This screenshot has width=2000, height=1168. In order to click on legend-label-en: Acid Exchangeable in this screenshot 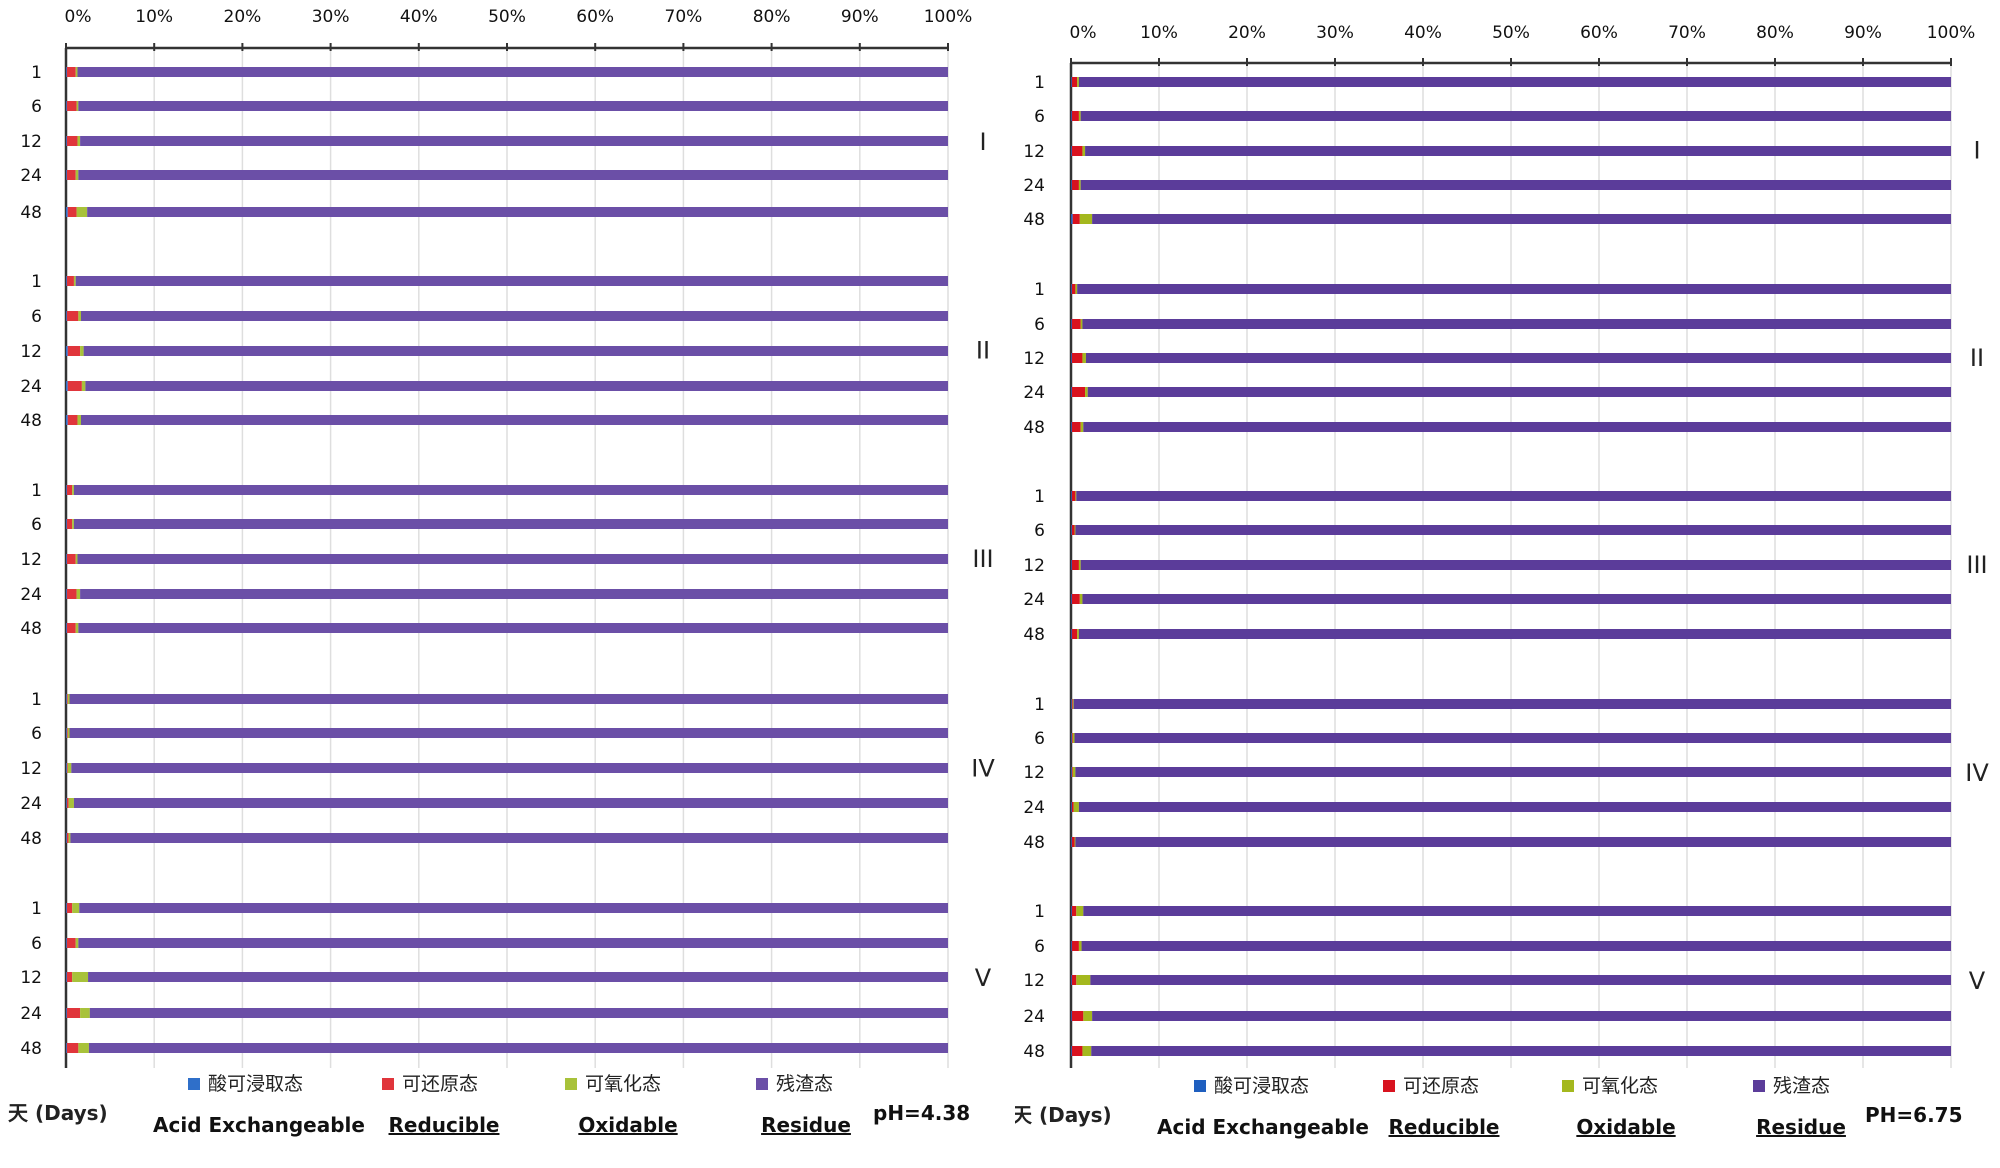, I will do `click(1263, 1127)`.